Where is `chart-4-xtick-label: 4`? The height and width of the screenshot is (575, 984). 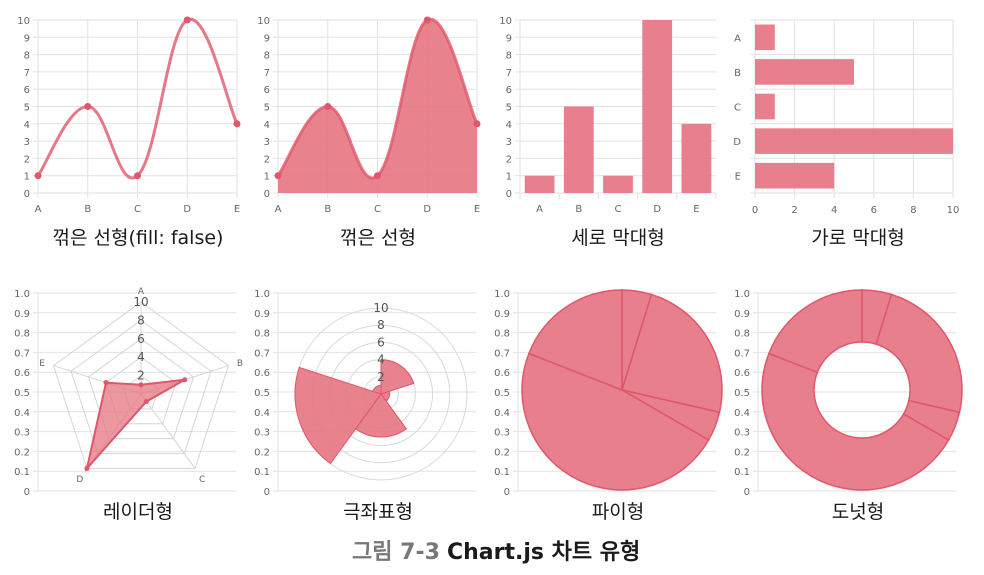 chart-4-xtick-label: 4 is located at coordinates (834, 210).